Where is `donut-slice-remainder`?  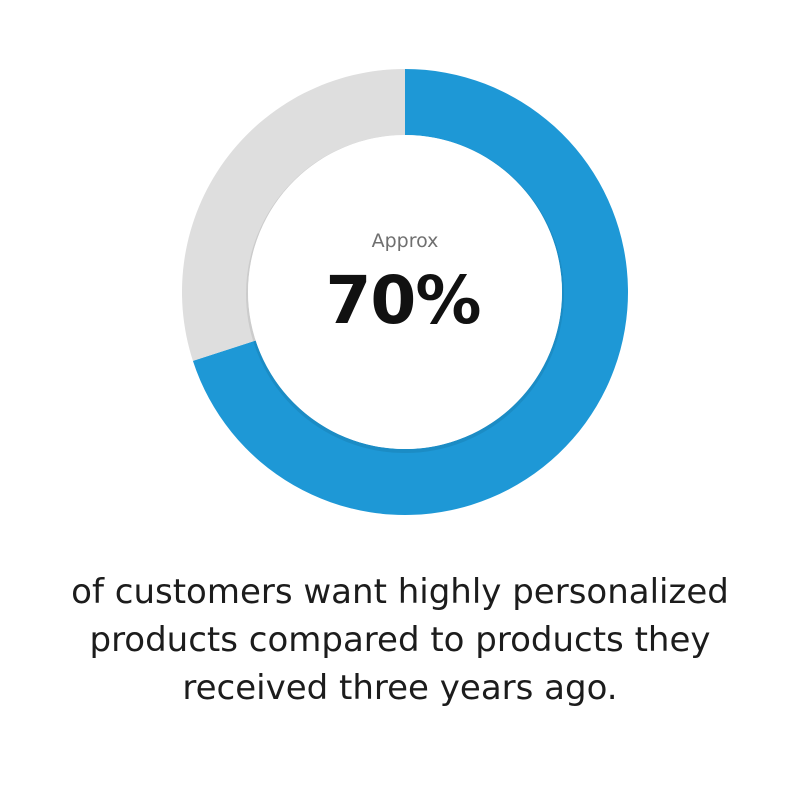
donut-slice-remainder is located at coordinates (293, 215).